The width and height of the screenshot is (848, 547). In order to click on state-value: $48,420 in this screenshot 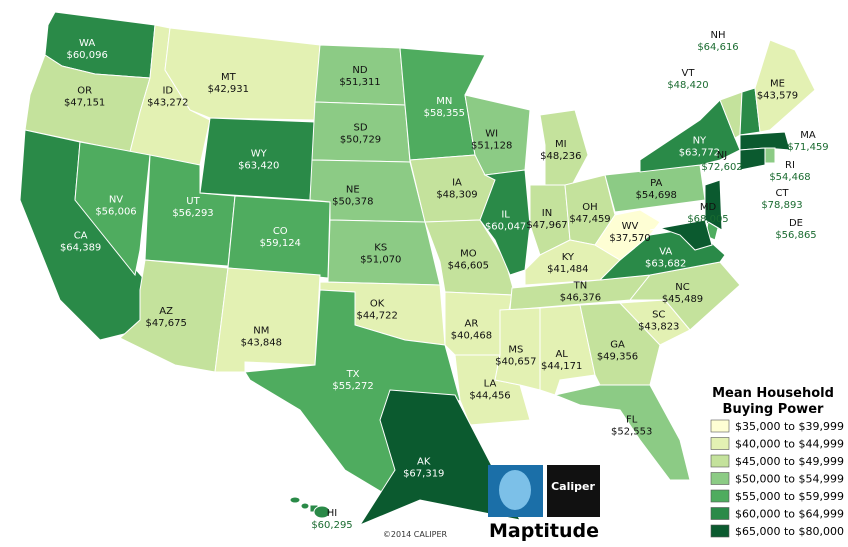, I will do `click(687, 85)`.